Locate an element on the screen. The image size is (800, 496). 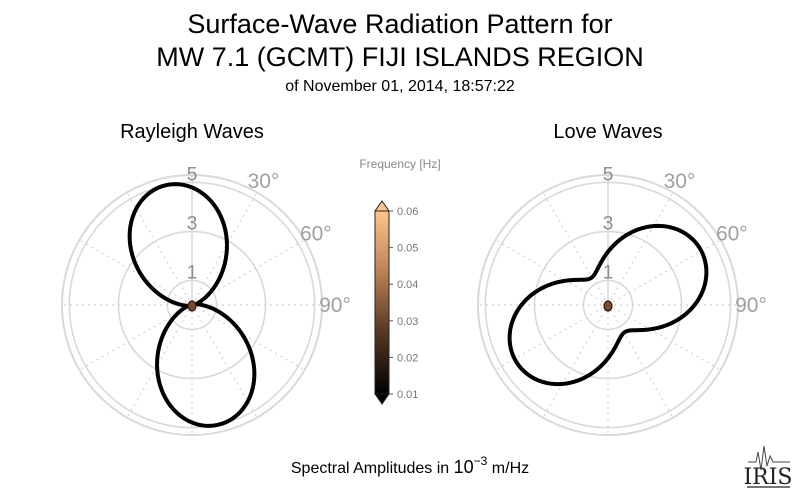
colorbar-tick-label: 0.05 is located at coordinates (407, 249).